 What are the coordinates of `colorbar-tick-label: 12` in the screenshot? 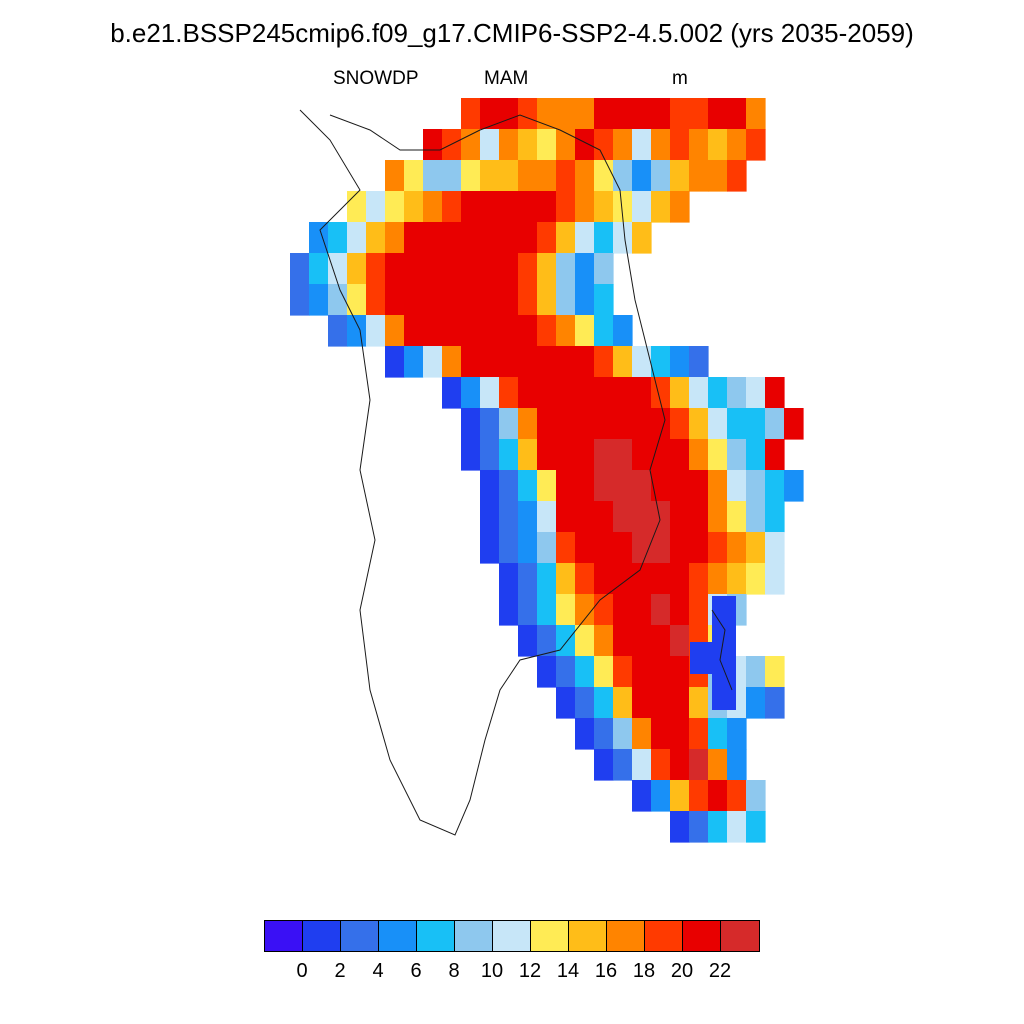 It's located at (530, 971).